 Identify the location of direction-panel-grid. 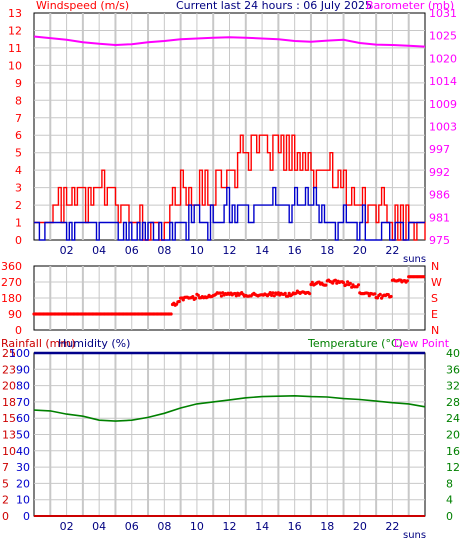
(229, 298).